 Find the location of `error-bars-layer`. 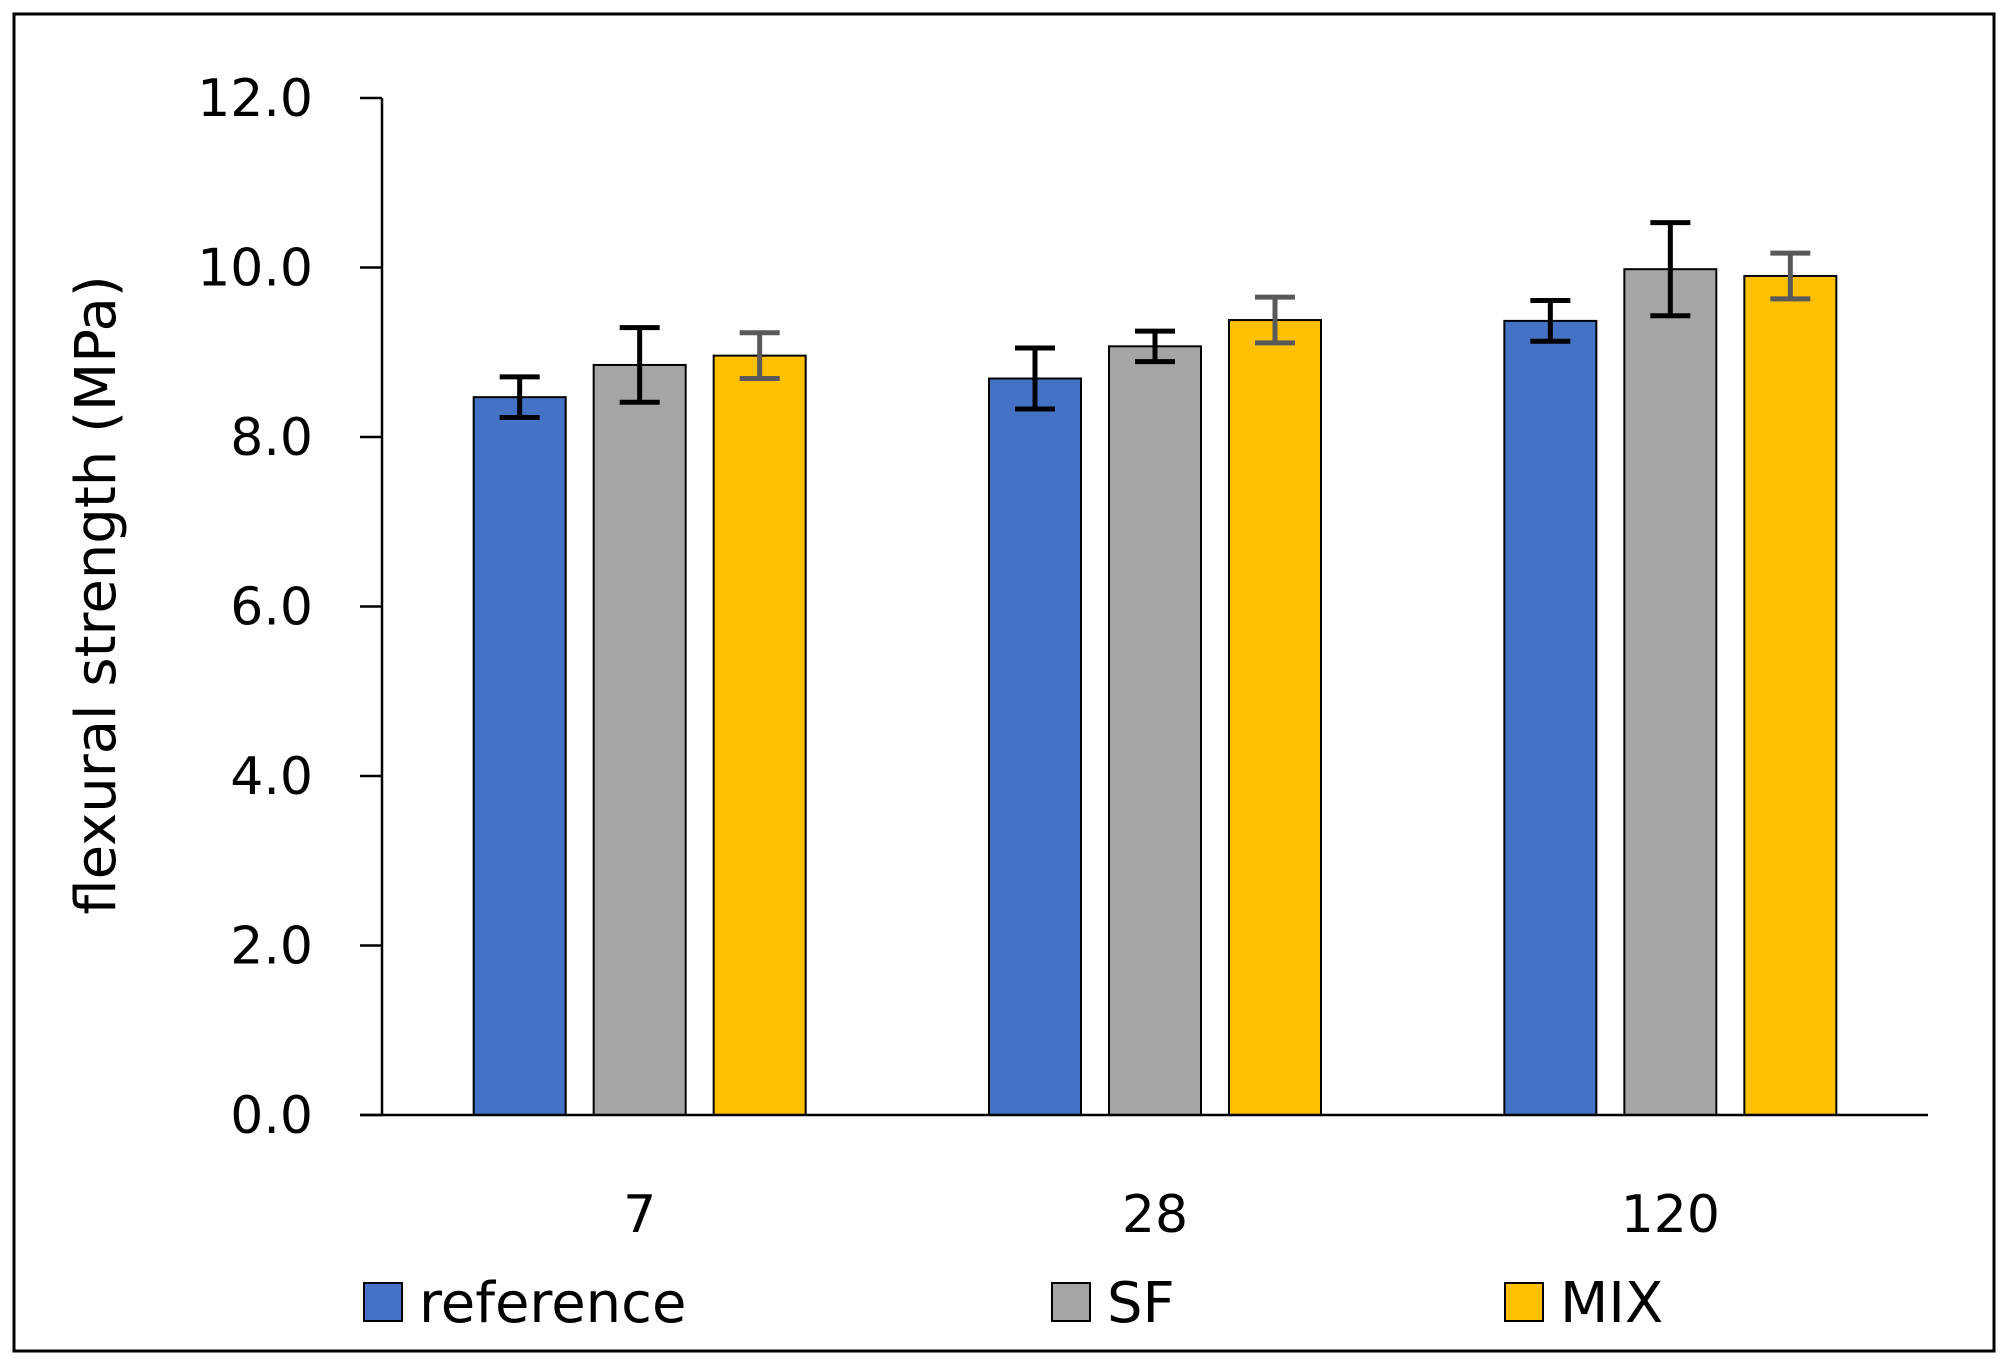

error-bars-layer is located at coordinates (1155, 320).